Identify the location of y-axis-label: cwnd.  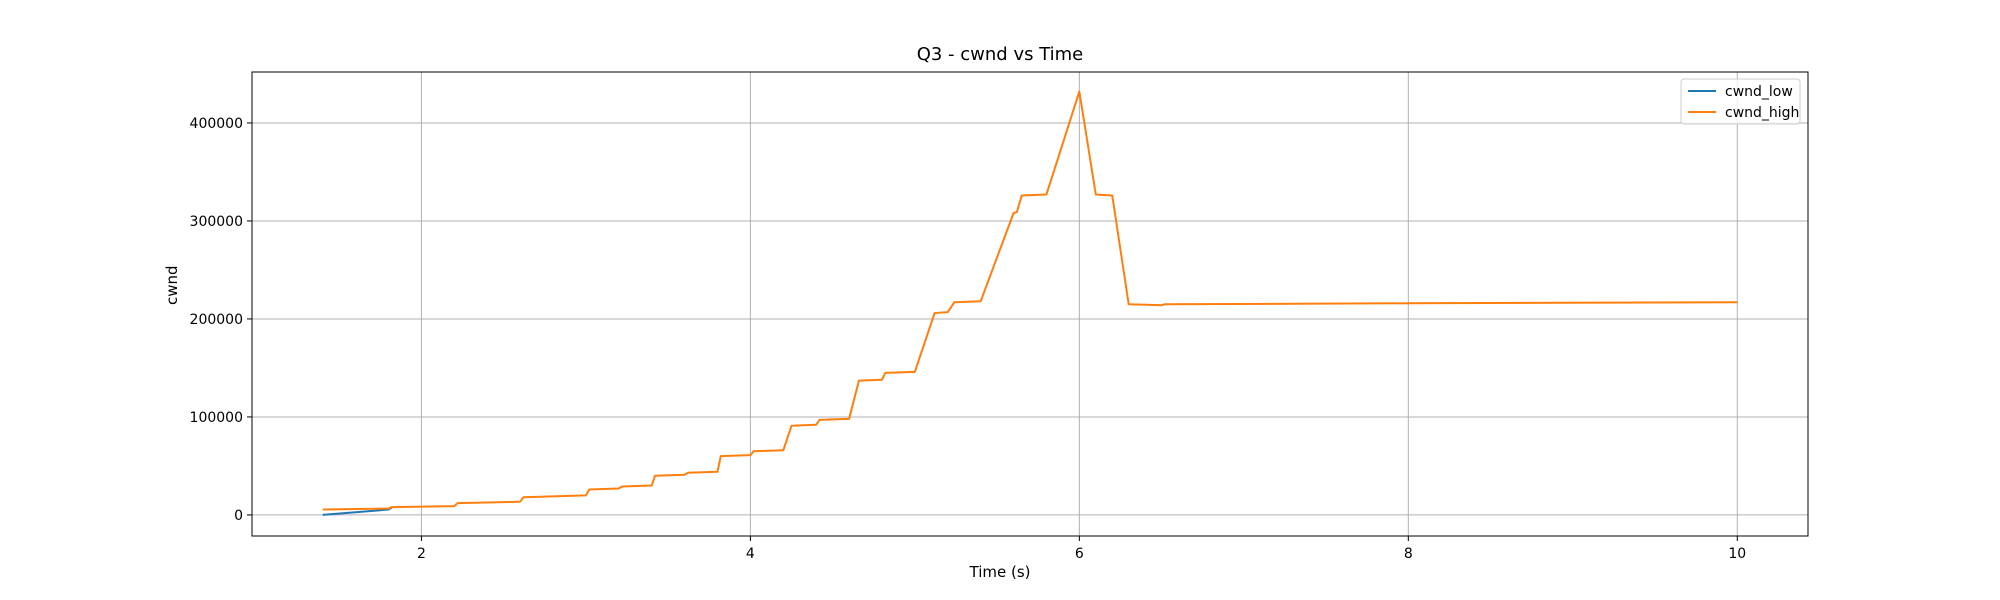
(172, 285).